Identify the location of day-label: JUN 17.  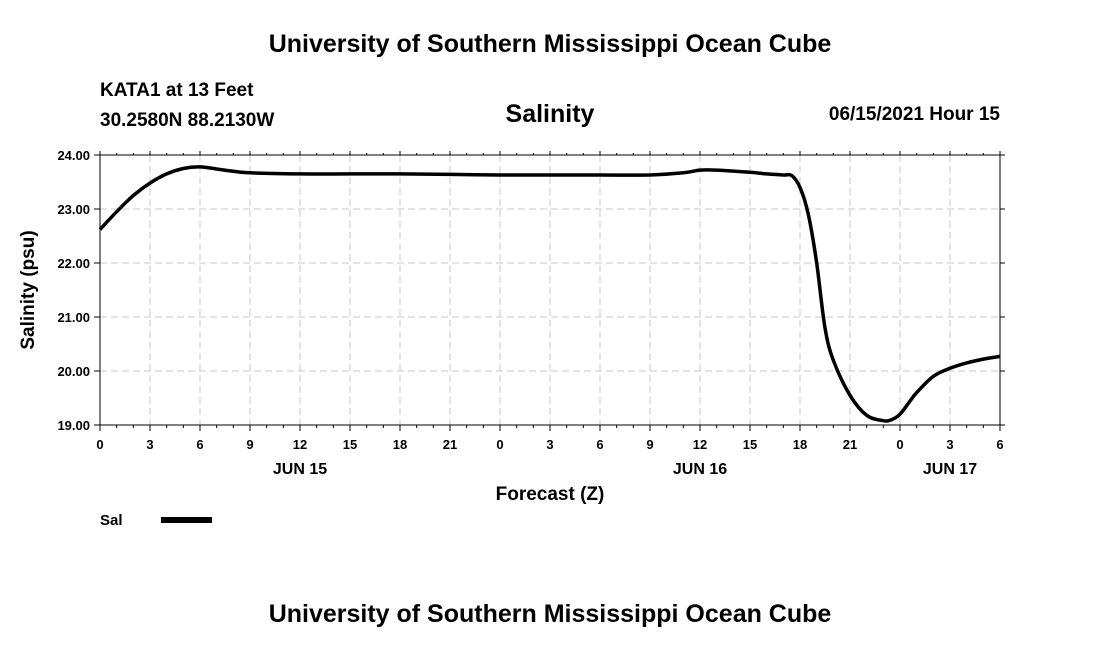
(950, 469).